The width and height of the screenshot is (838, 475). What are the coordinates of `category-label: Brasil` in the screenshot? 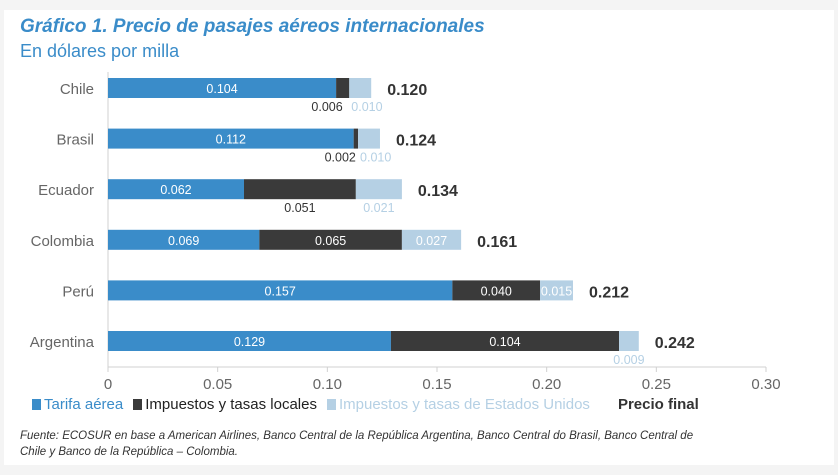 It's located at (75, 140).